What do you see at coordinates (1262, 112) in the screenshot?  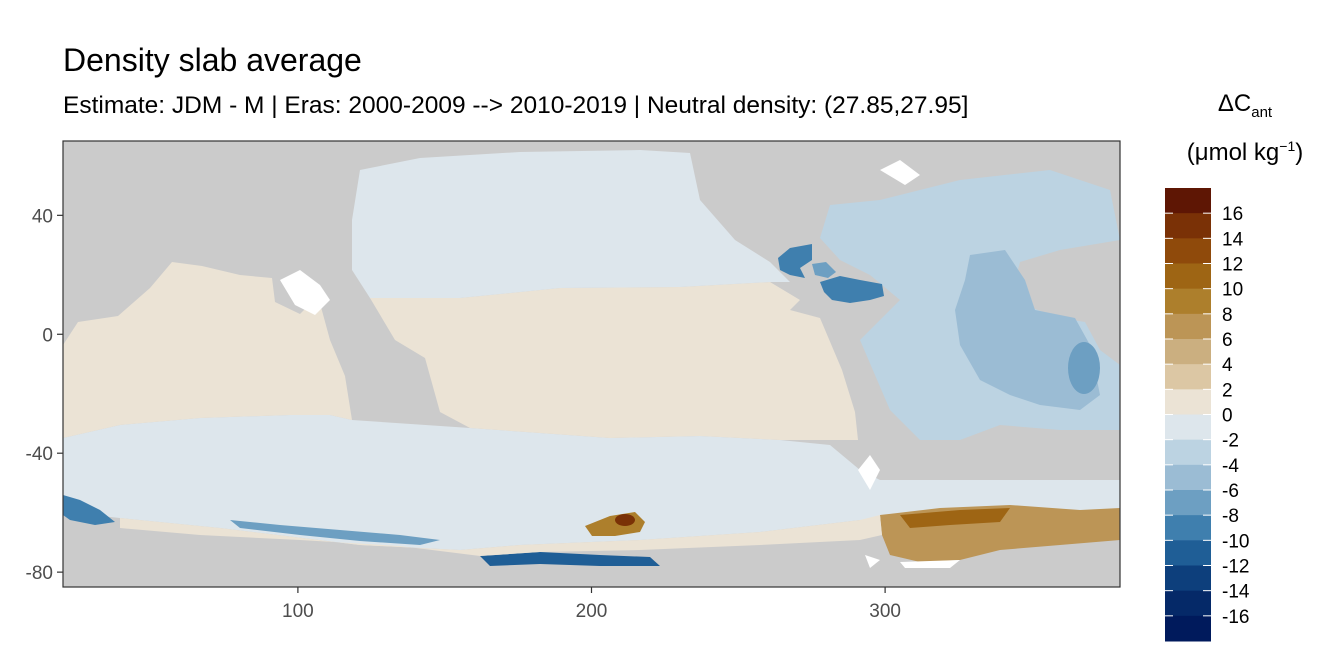 I see `legend-title-sub: ant` at bounding box center [1262, 112].